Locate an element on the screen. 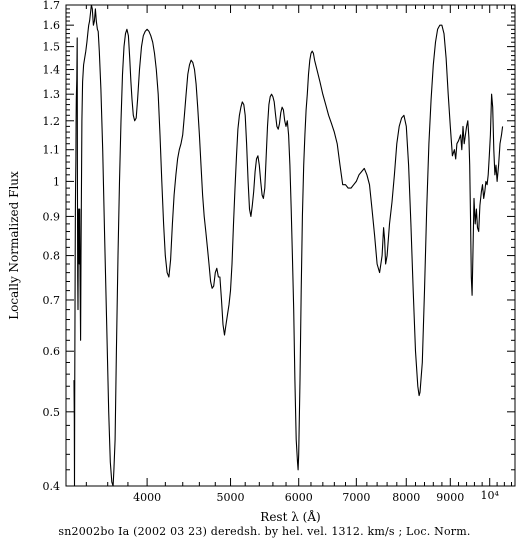 The height and width of the screenshot is (546, 529). y-tick-label: 0.9 is located at coordinates (52, 216).